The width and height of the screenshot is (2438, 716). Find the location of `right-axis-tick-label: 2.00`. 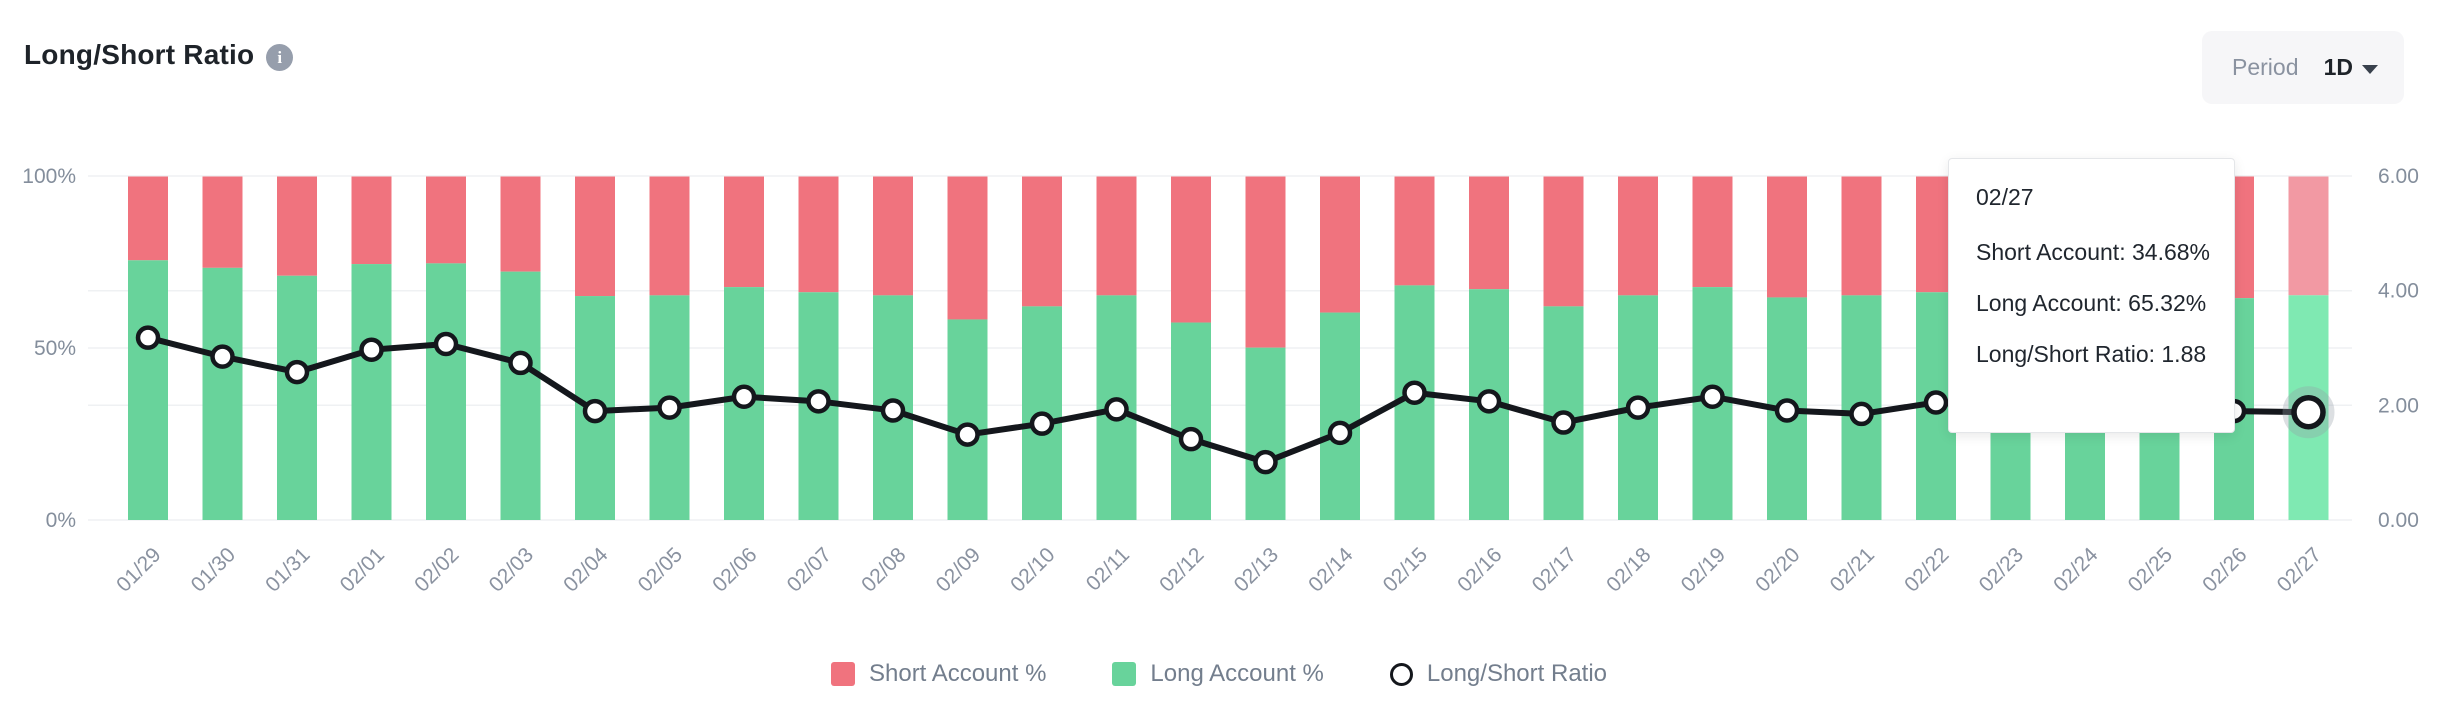

right-axis-tick-label: 2.00 is located at coordinates (2398, 405).